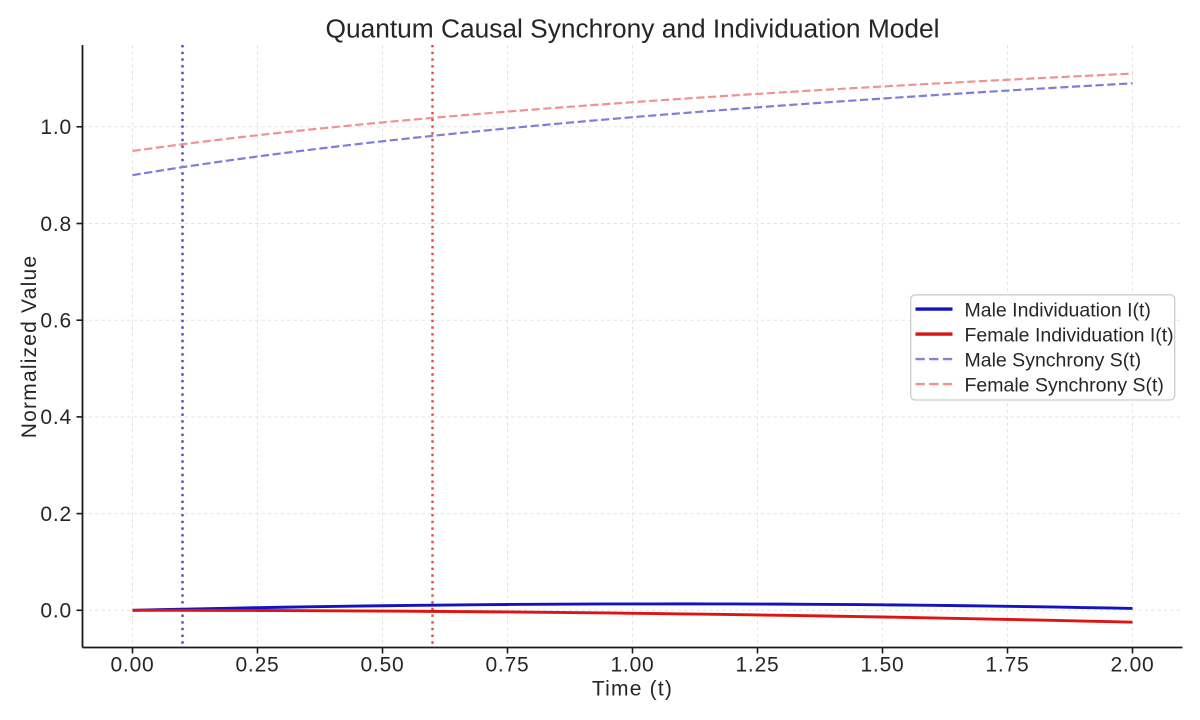 The width and height of the screenshot is (1200, 720). Describe the element at coordinates (56, 514) in the screenshot. I see `svg-text: 0.2` at that location.